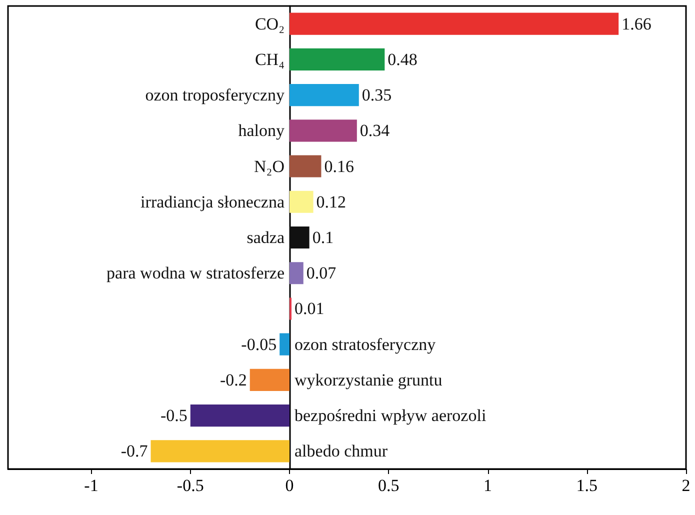 The height and width of the screenshot is (515, 695). What do you see at coordinates (212, 202) in the screenshot?
I see `y-tick-label: irradiancja słoneczna` at bounding box center [212, 202].